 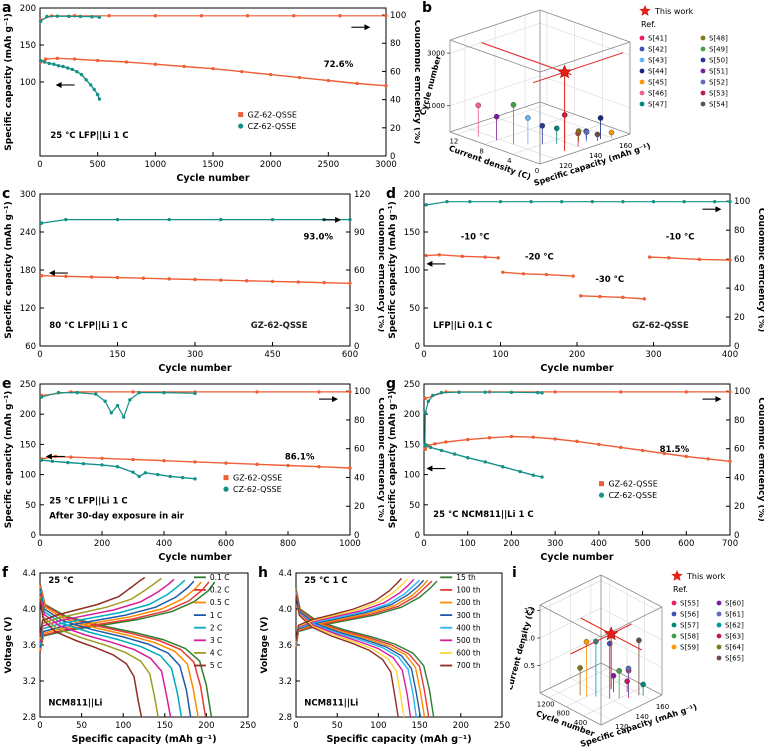 I want to click on svg-text: 160, so click(x=662, y=707).